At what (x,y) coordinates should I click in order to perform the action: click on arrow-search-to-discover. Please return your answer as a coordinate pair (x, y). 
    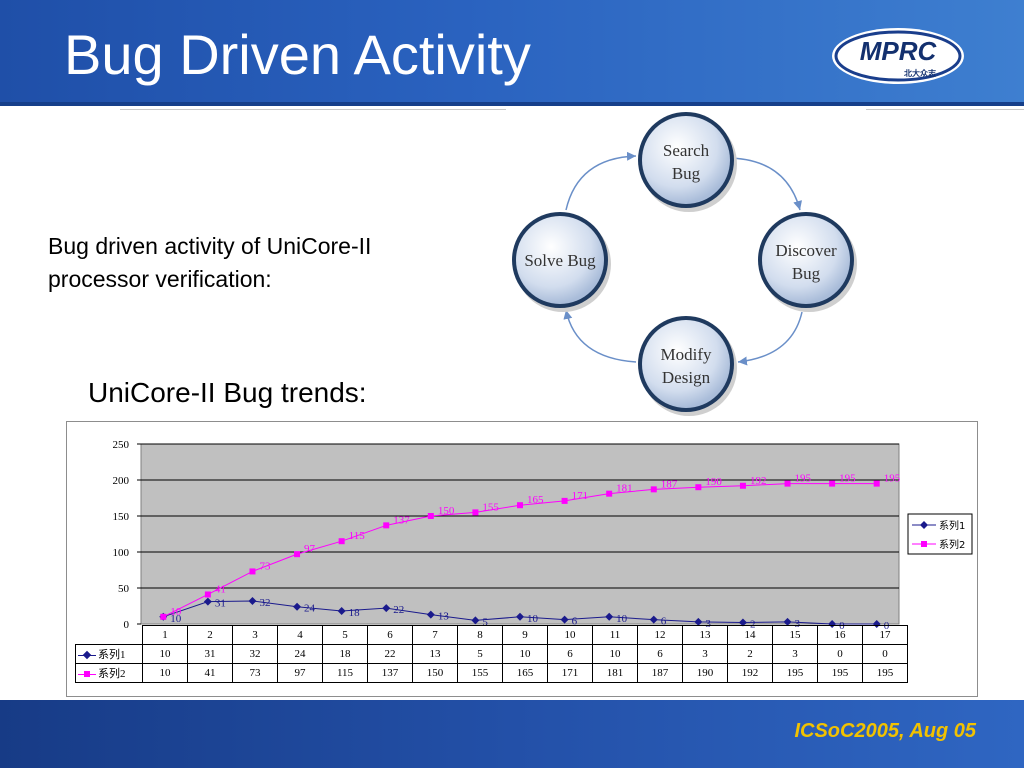
    Looking at the image, I should click on (764, 184).